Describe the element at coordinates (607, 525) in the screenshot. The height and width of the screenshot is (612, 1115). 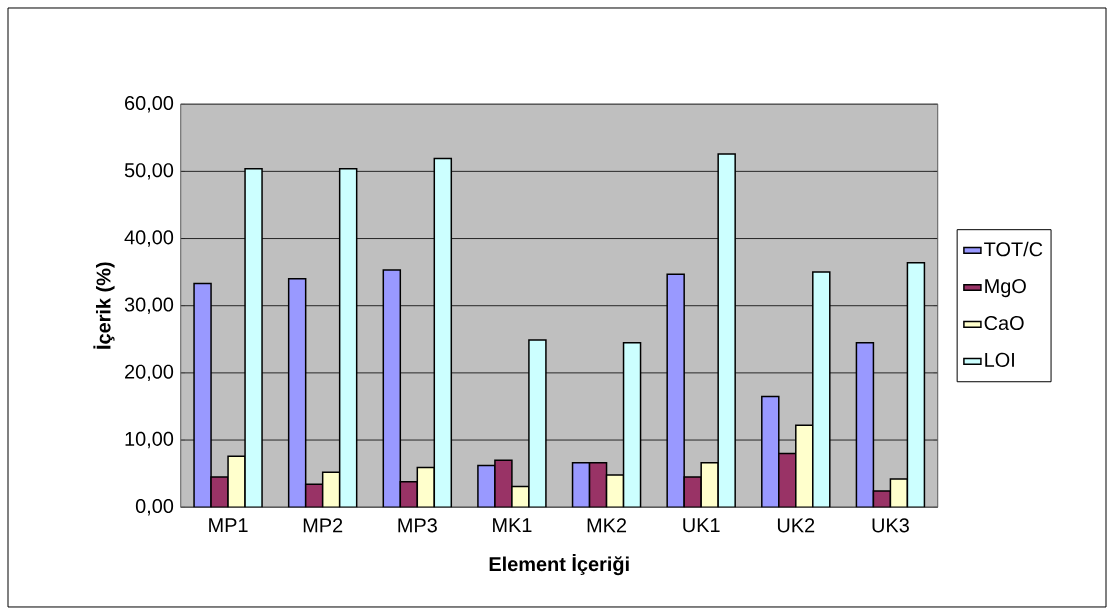
I see `x-tick-label: MK2` at that location.